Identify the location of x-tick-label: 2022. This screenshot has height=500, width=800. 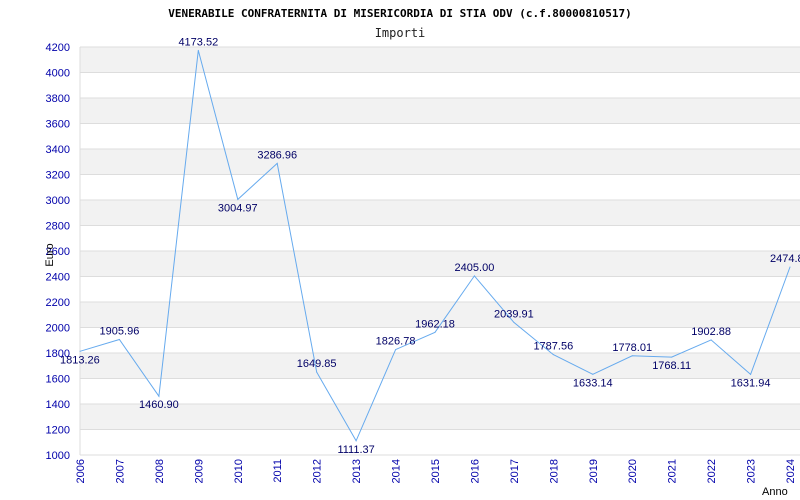
(712, 471).